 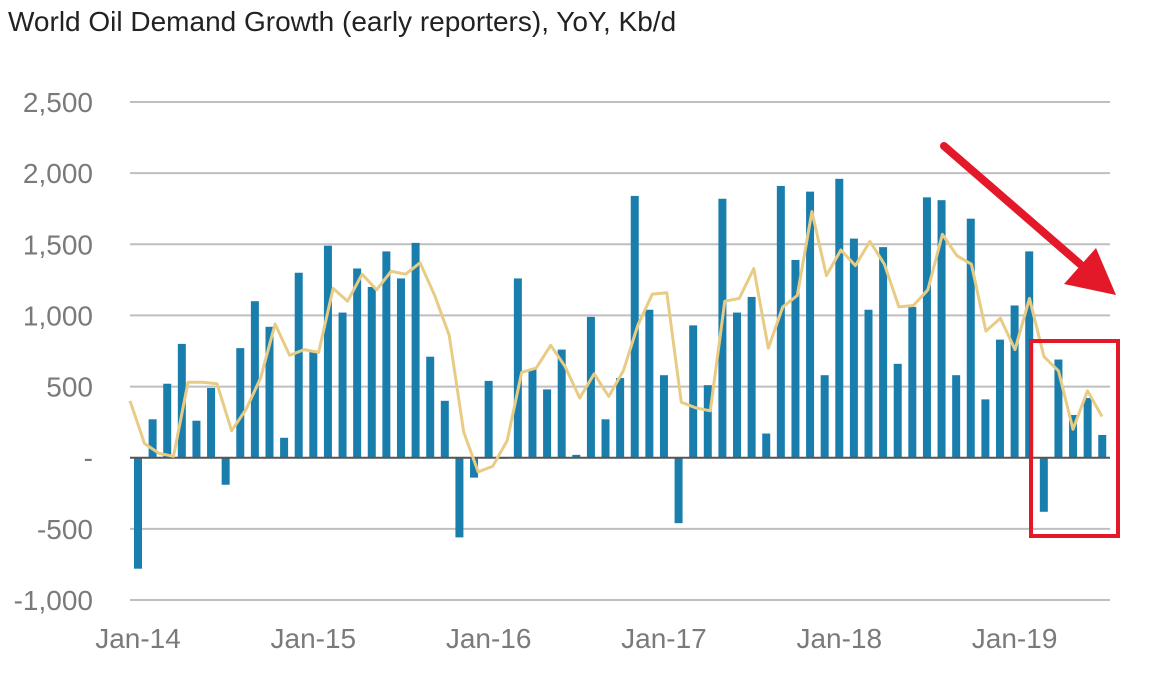 What do you see at coordinates (58, 173) in the screenshot?
I see `y-tick-label: 2,000` at bounding box center [58, 173].